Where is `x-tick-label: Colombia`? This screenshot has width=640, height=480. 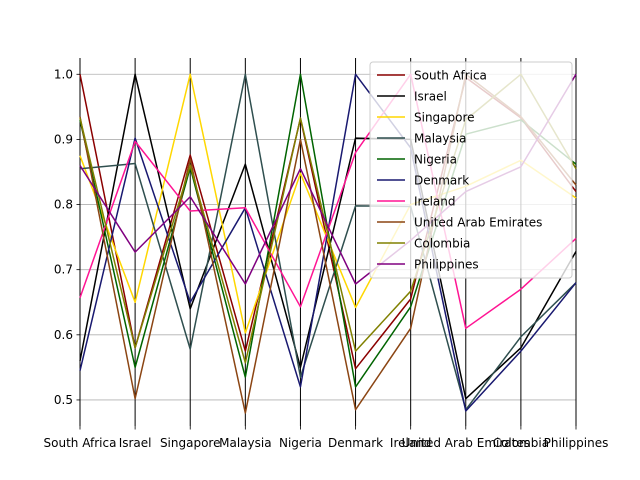
x-tick-label: Colombia is located at coordinates (521, 443).